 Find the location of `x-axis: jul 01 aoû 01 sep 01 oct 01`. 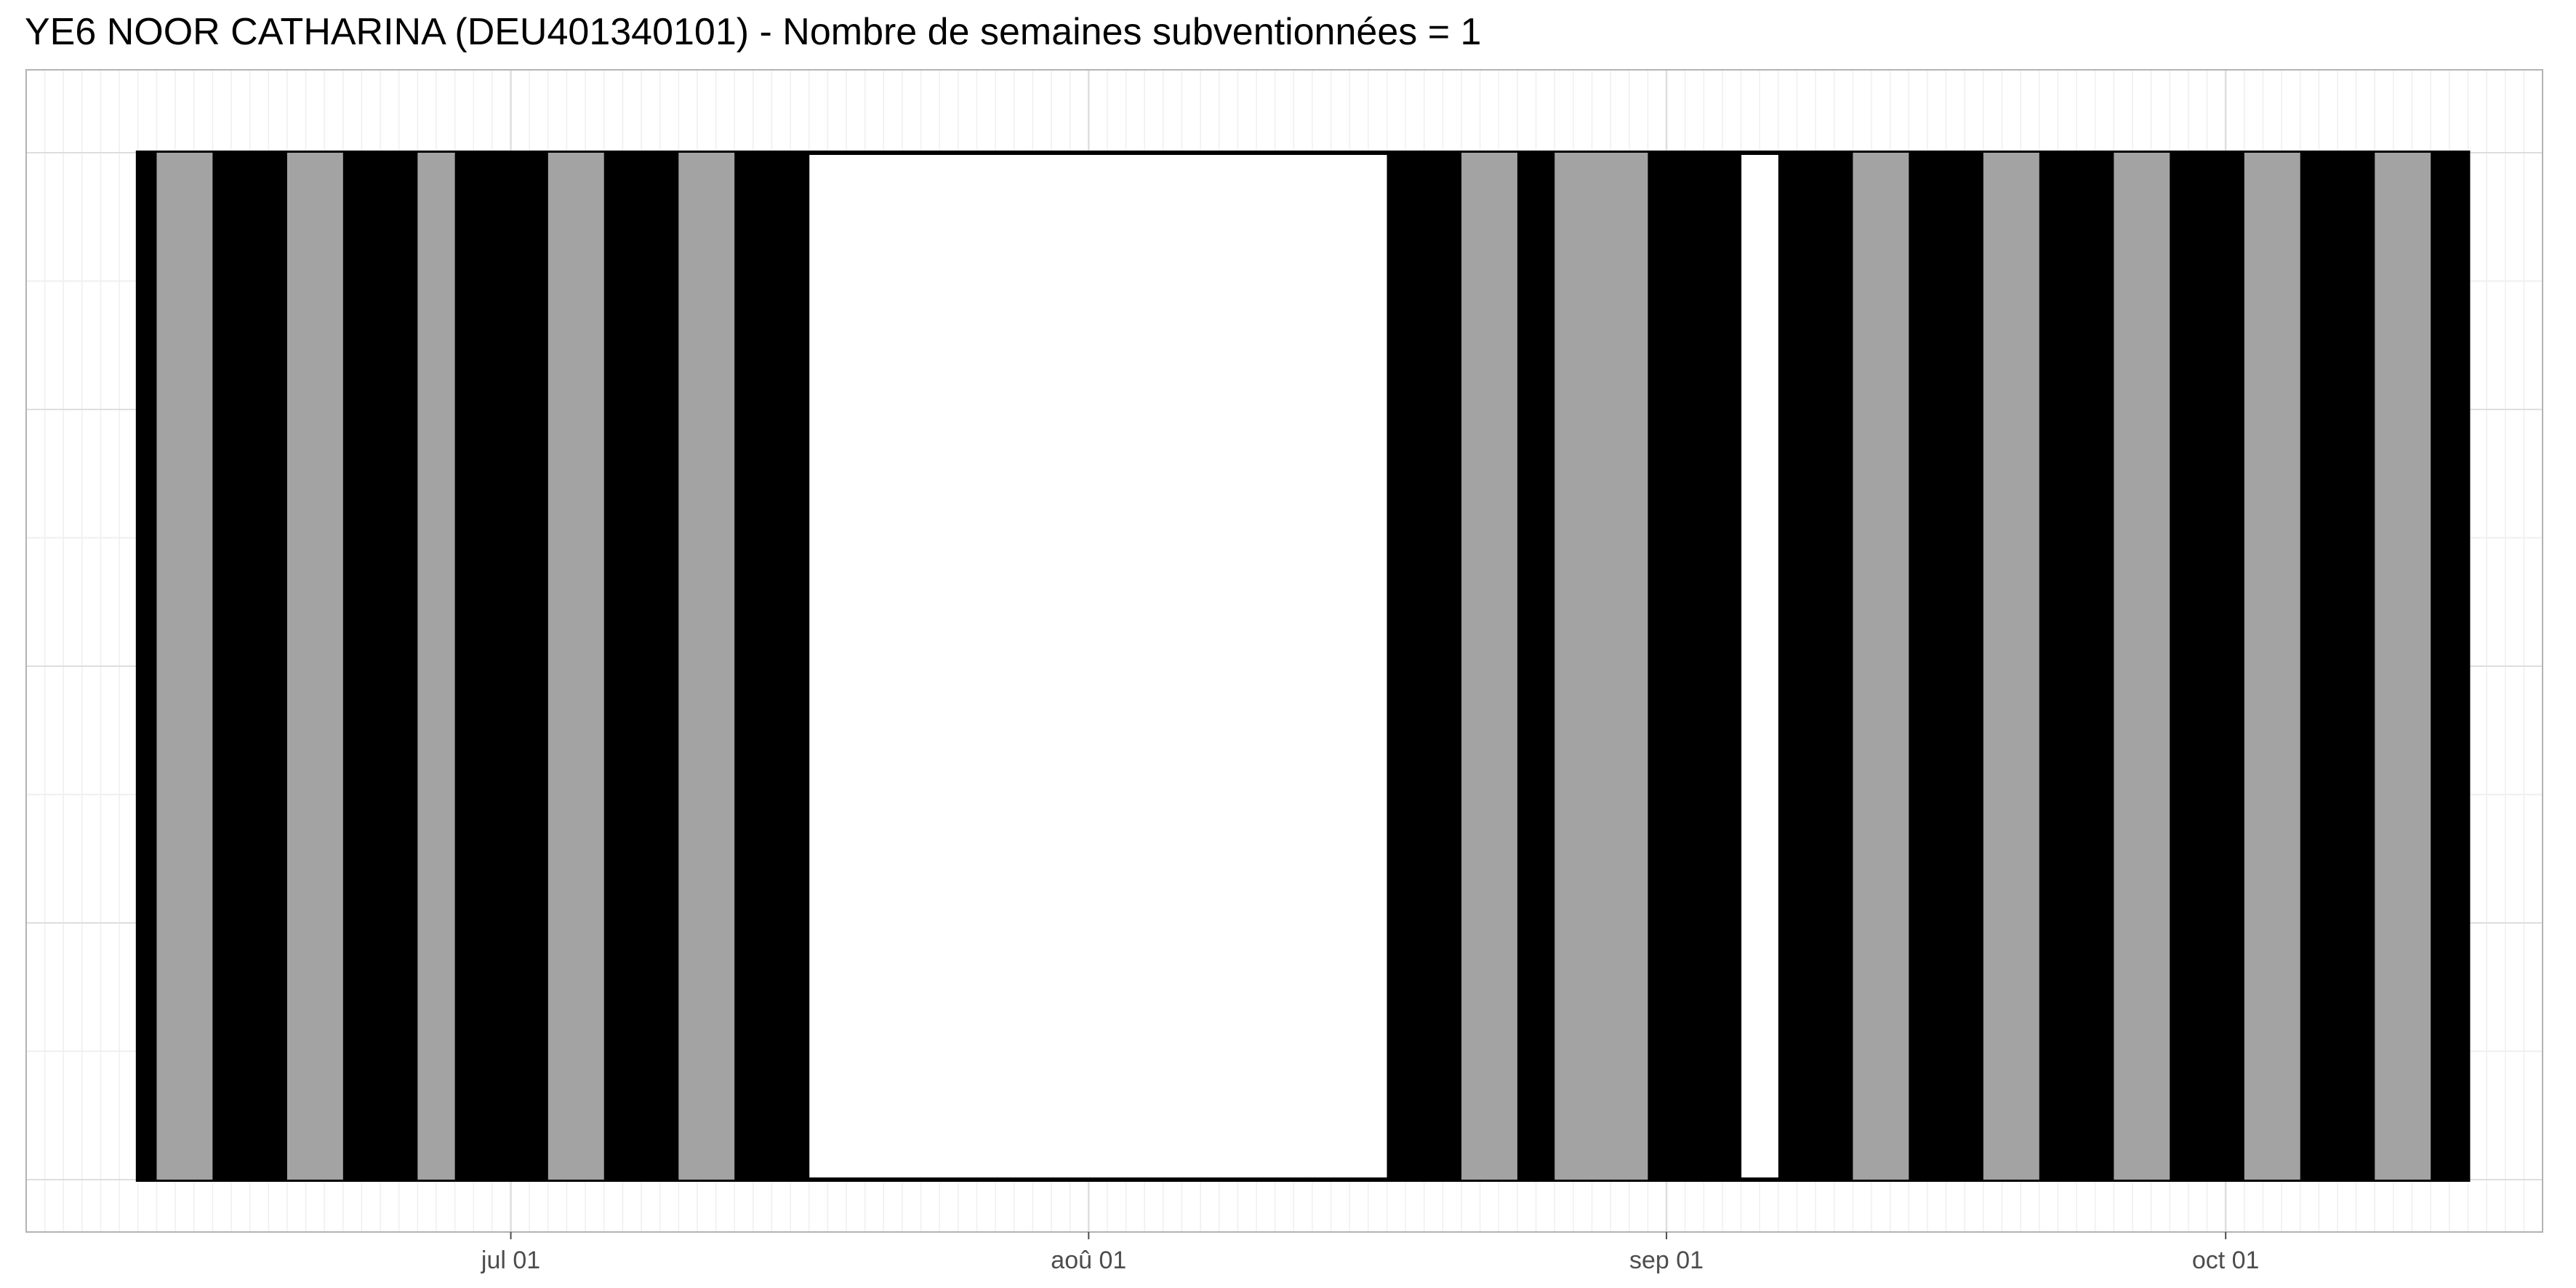

x-axis: jul 01 aoû 01 sep 01 oct 01 is located at coordinates (1370, 1253).